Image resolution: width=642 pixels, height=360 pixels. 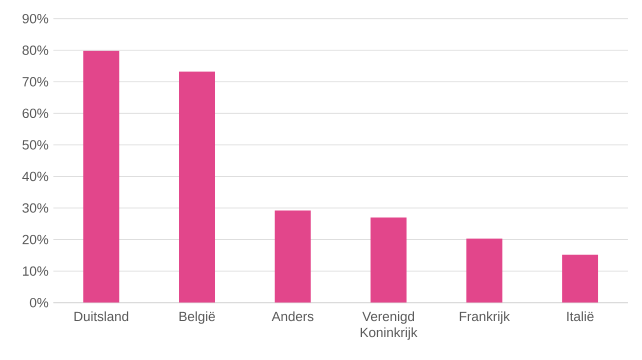 What do you see at coordinates (580, 316) in the screenshot?
I see `x-tick-label: Italië` at bounding box center [580, 316].